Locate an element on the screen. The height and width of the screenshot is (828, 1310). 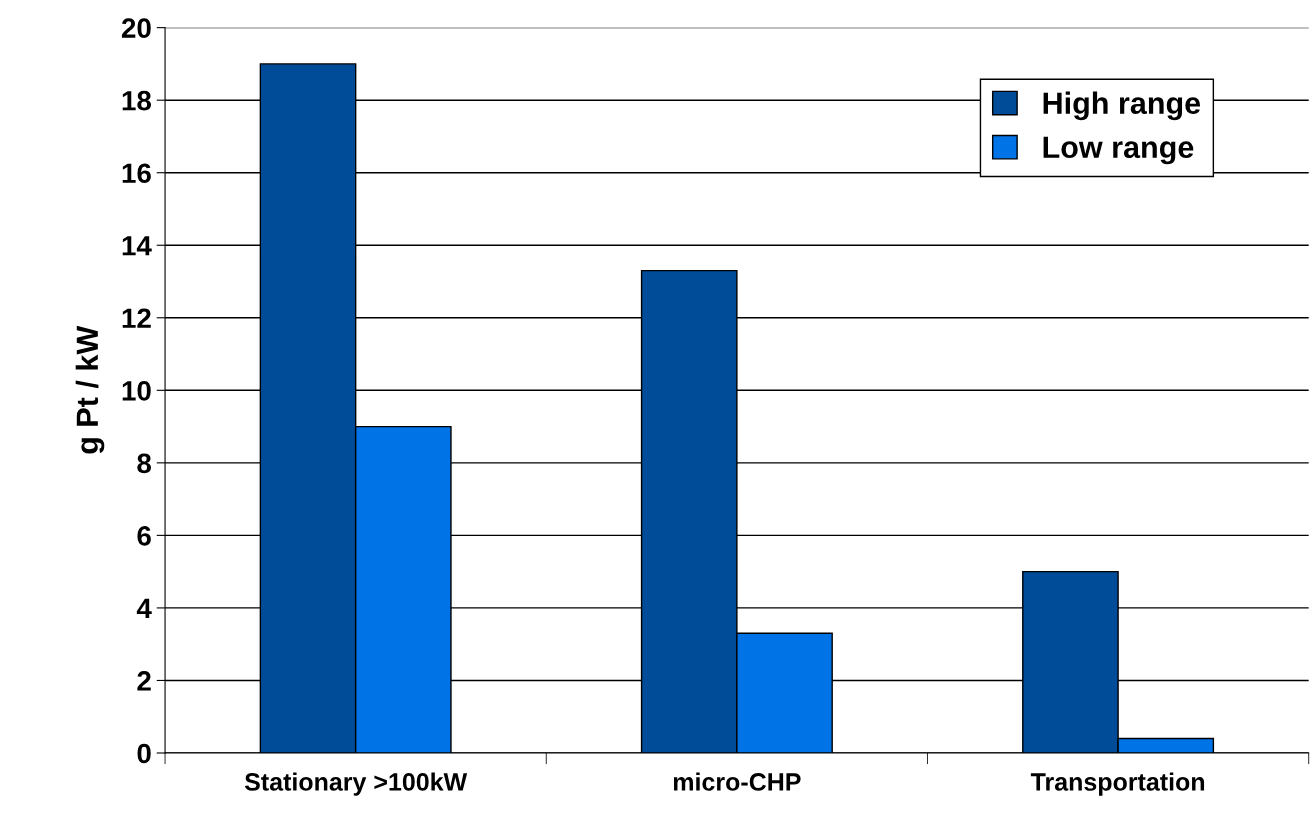
y-axis-title: g Pt / kW is located at coordinates (90, 389).